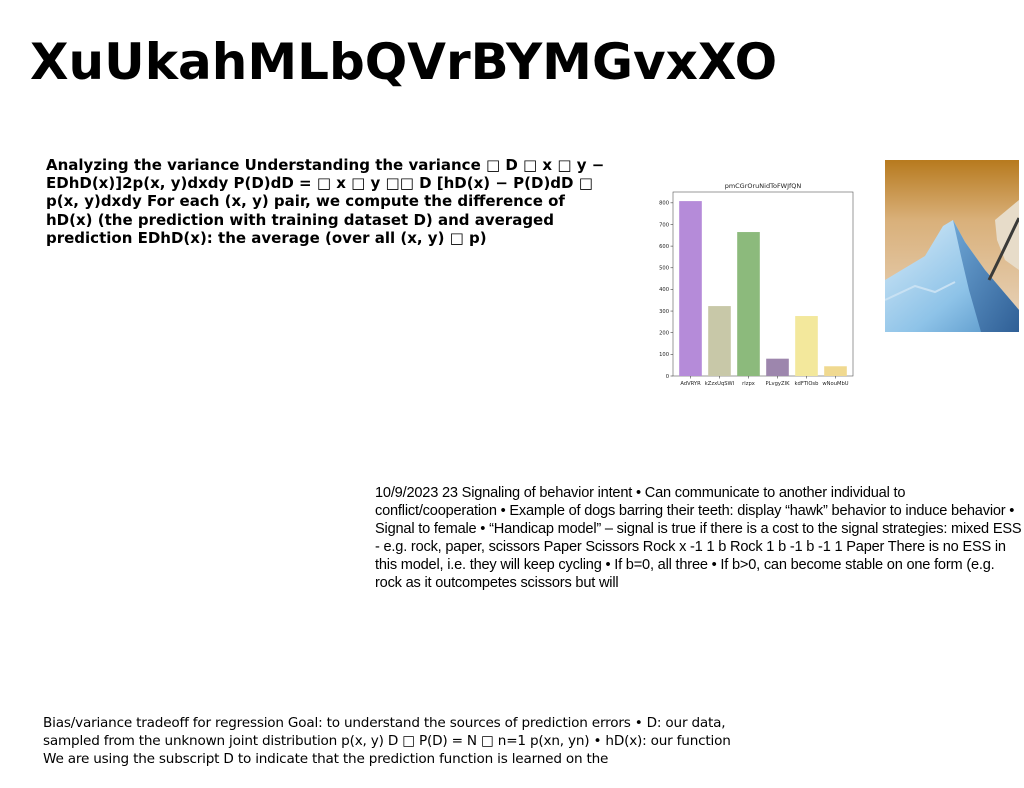 Image resolution: width=1024 pixels, height=788 pixels. I want to click on y-tick-label: 600, so click(664, 247).